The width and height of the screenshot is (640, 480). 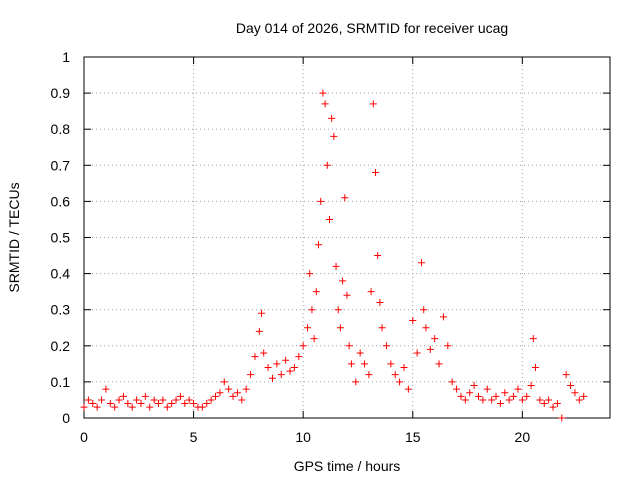 I want to click on x-tick-label: 15, so click(x=413, y=437).